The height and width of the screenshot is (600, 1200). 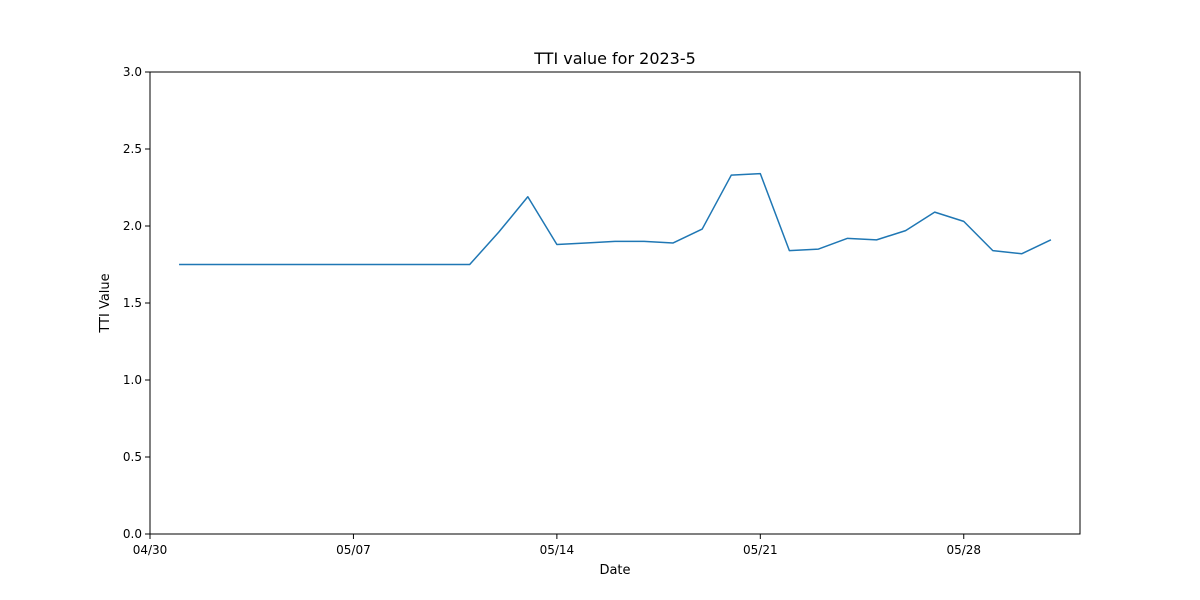 I want to click on x-tick-label: 05/07, so click(x=353, y=550).